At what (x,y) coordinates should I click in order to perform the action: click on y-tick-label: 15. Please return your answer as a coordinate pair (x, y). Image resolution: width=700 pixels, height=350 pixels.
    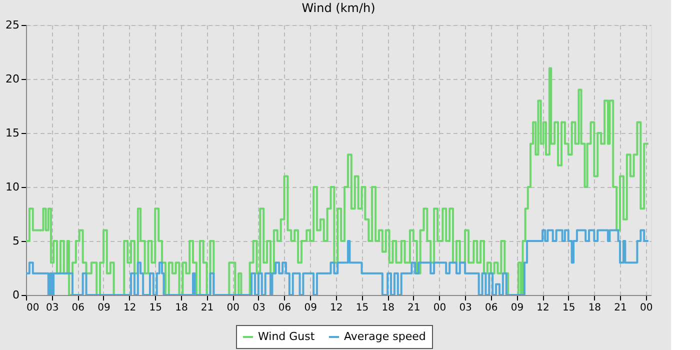
    Looking at the image, I should click on (13, 133).